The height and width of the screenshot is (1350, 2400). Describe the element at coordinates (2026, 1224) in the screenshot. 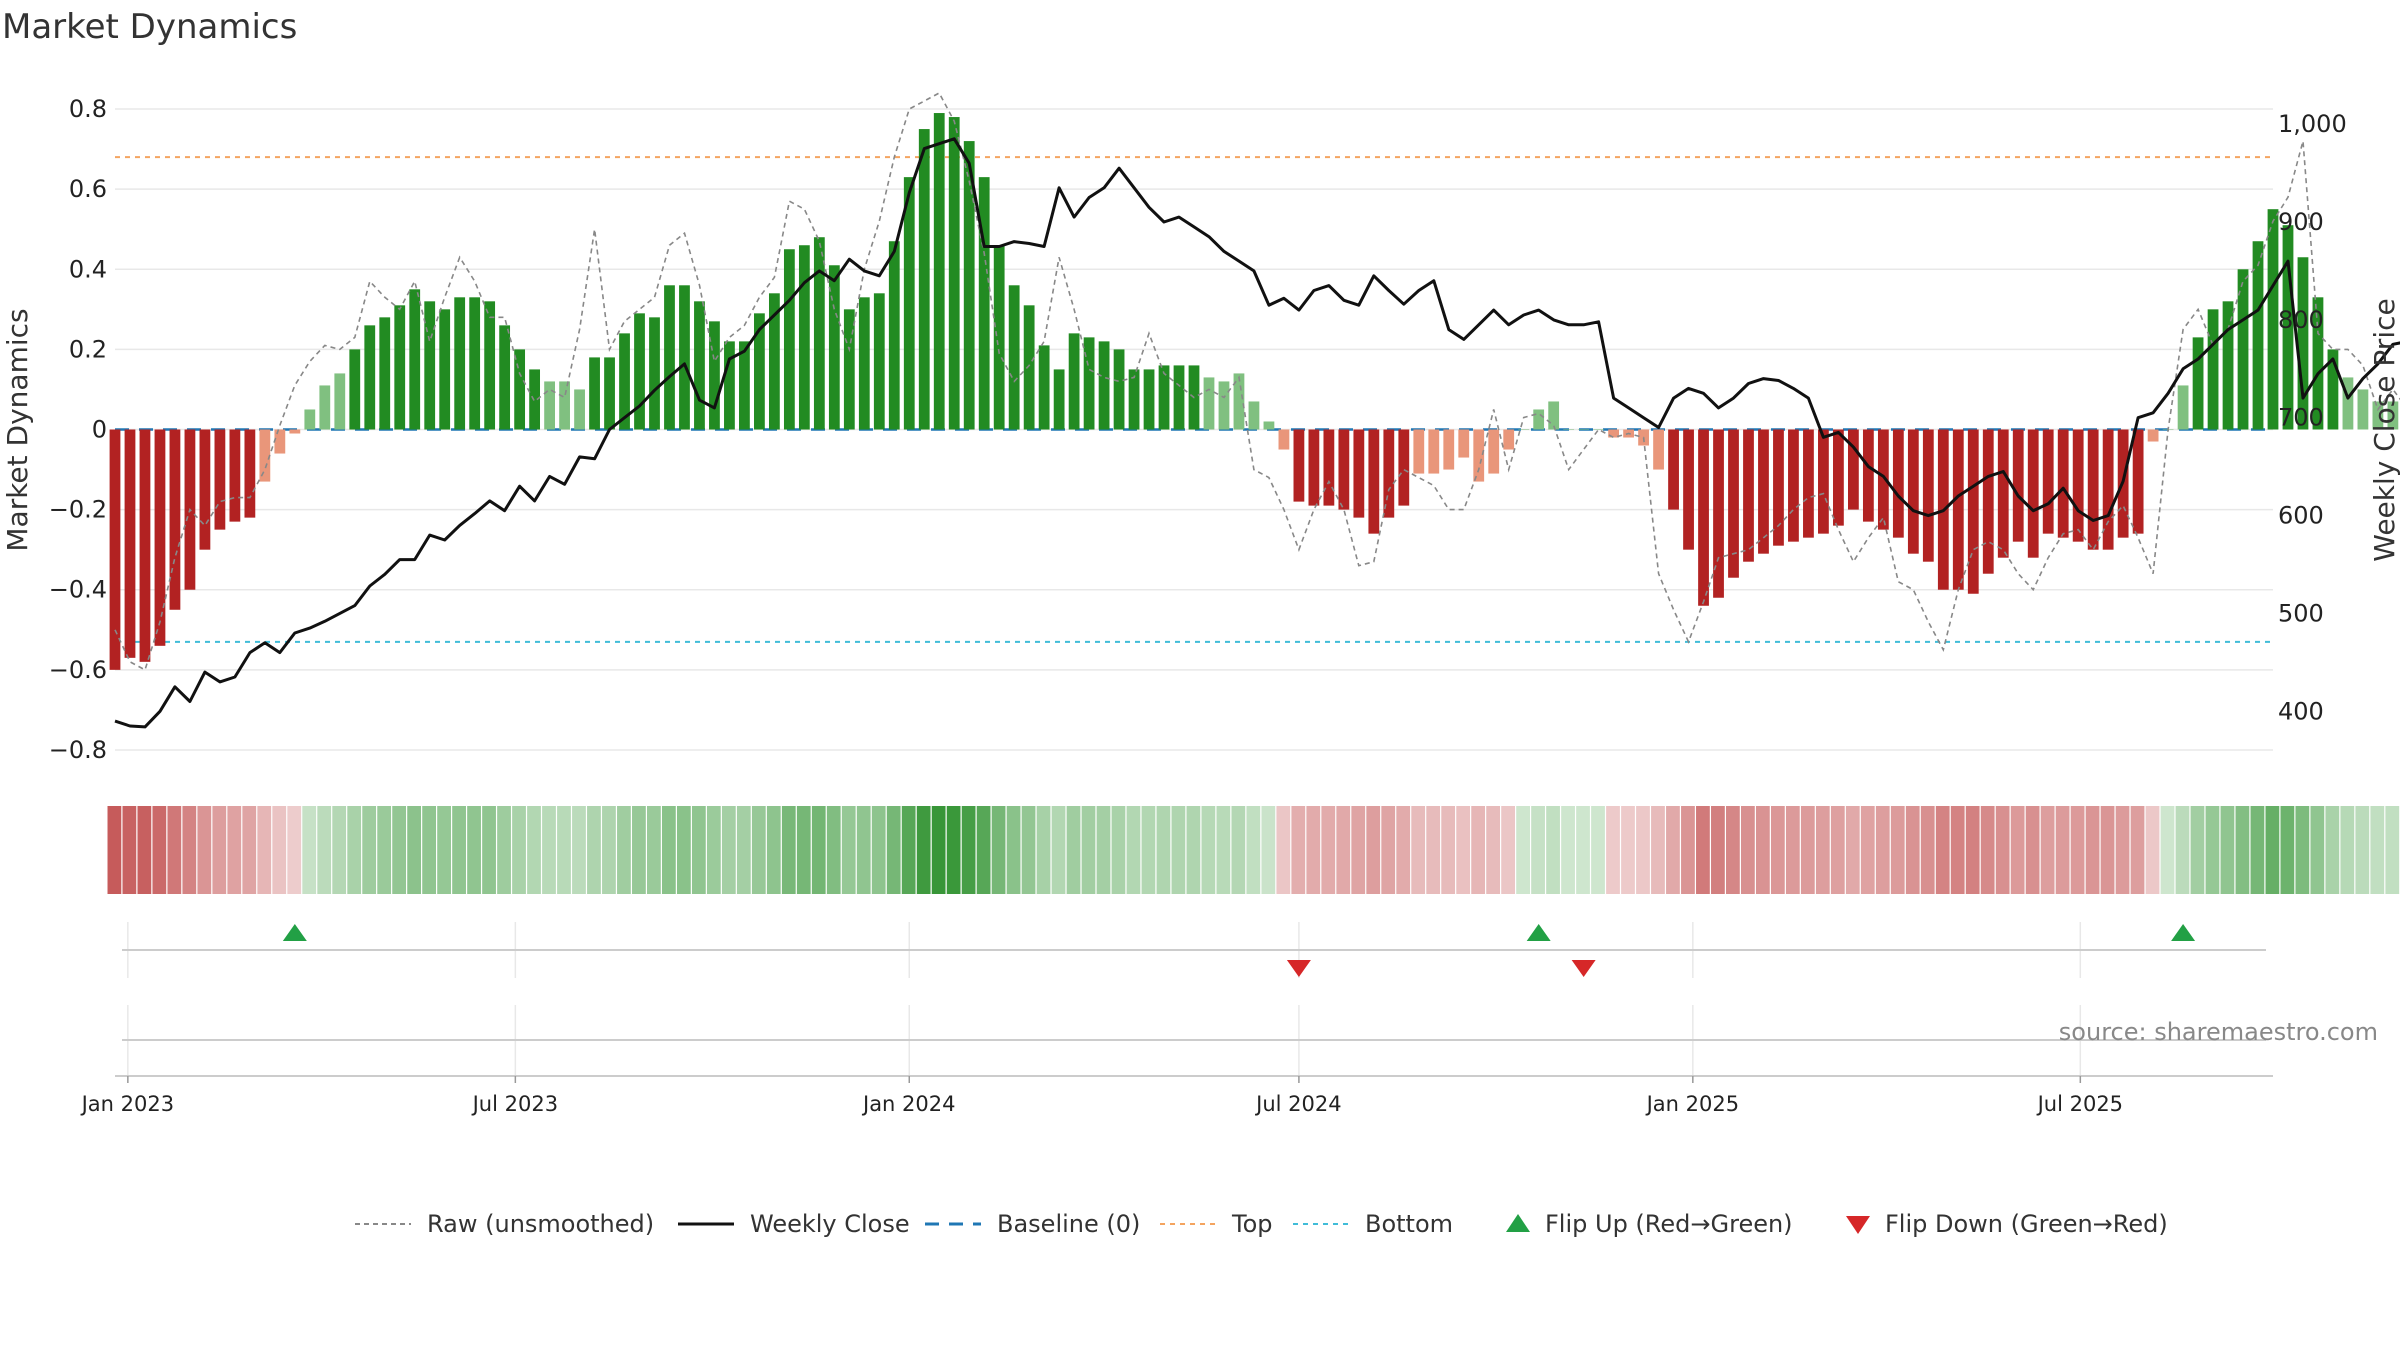

I see `legend-label: Flip Down (Green→Red)` at that location.